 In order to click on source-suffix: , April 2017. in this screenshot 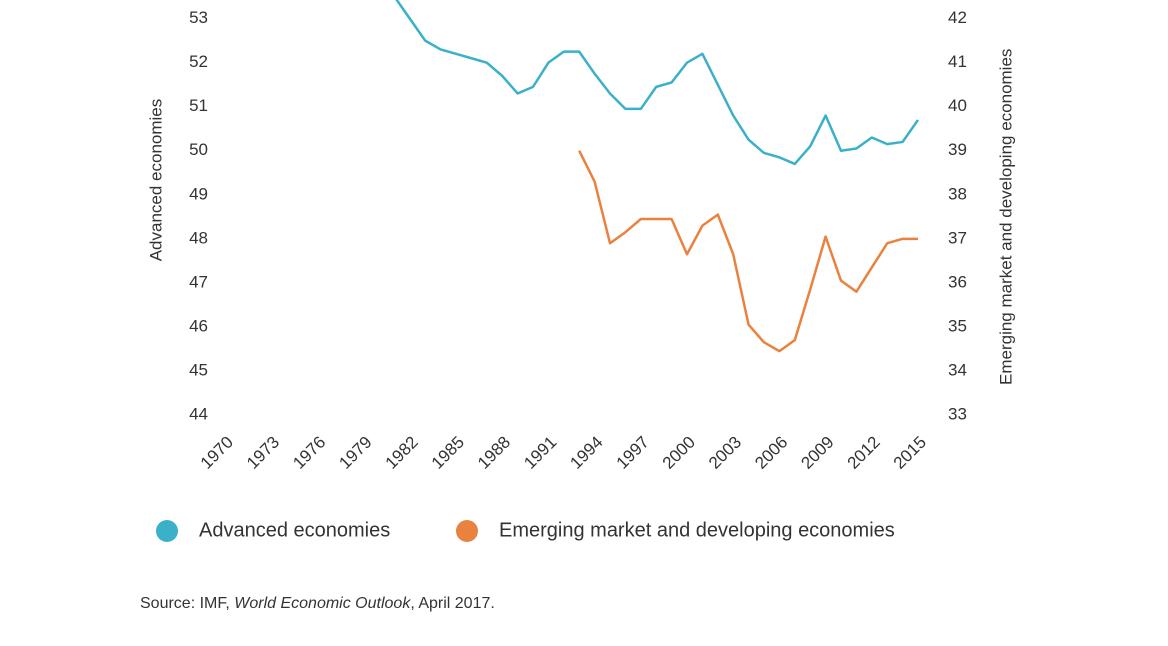, I will do `click(452, 603)`.